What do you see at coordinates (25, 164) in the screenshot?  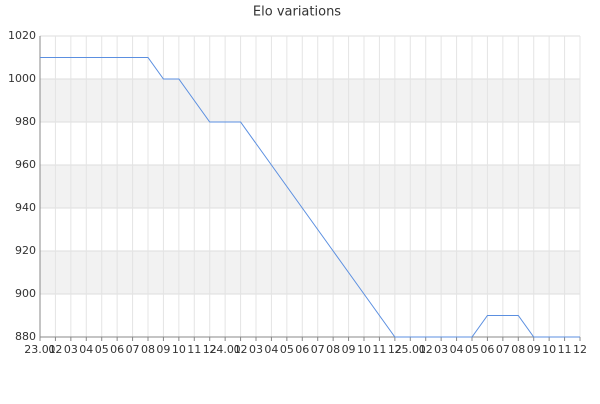 I see `y-tick-label: 960` at bounding box center [25, 164].